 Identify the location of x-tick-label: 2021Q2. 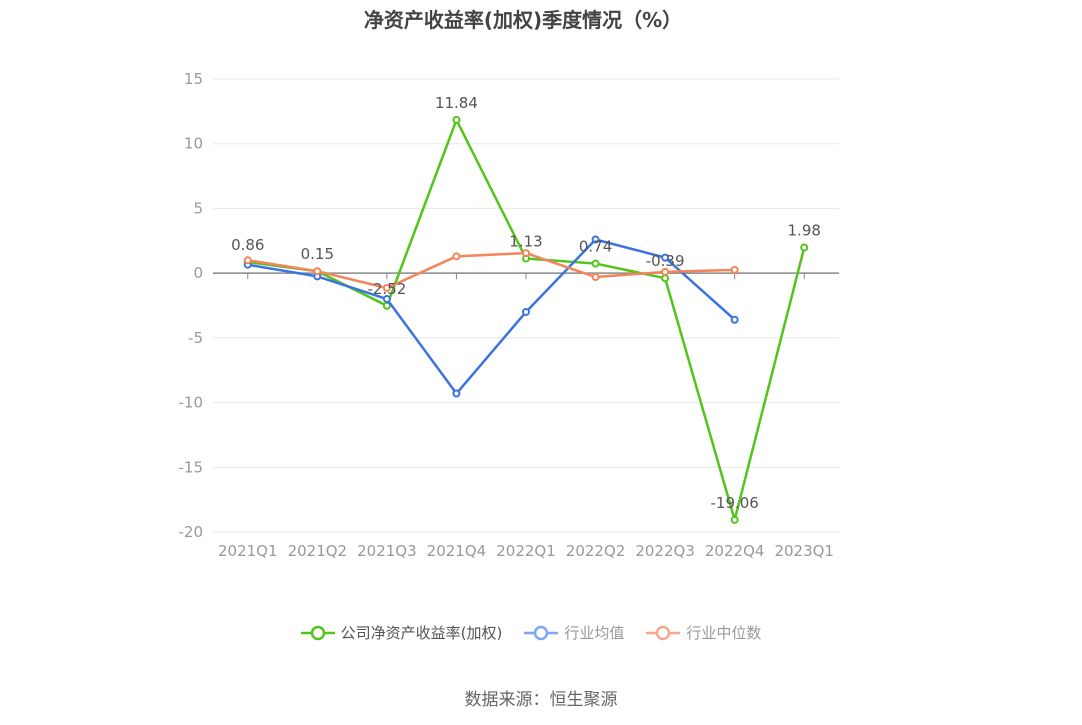
(318, 551).